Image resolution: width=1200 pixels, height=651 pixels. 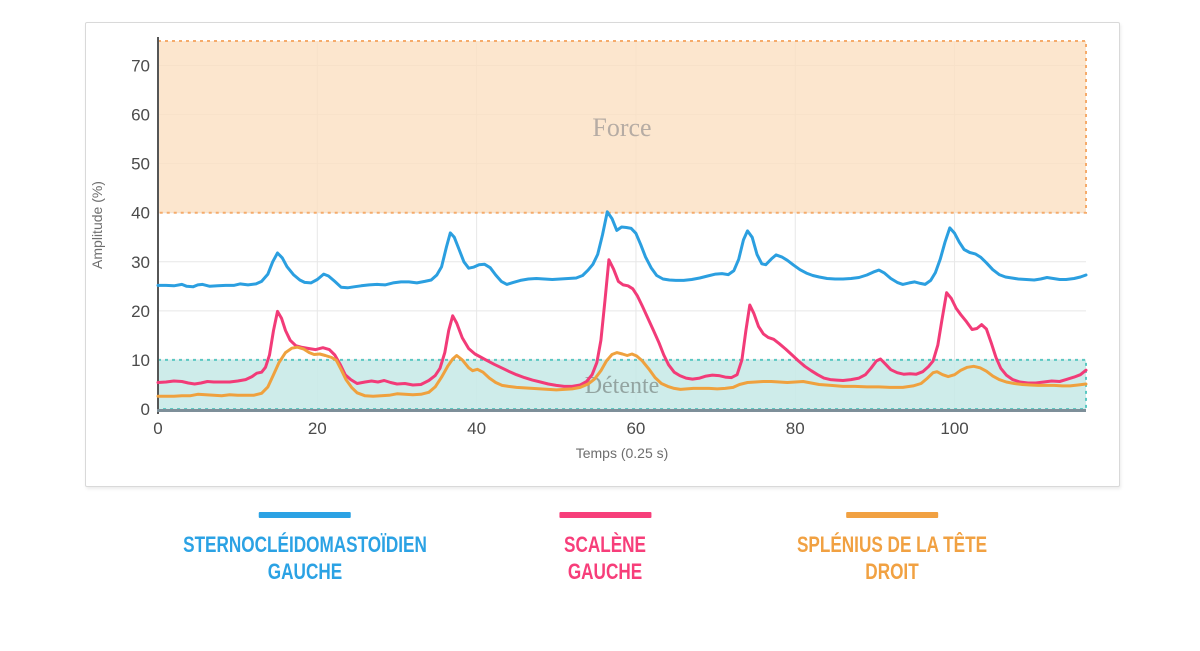 What do you see at coordinates (157, 428) in the screenshot?
I see `x-tick-label: 0` at bounding box center [157, 428].